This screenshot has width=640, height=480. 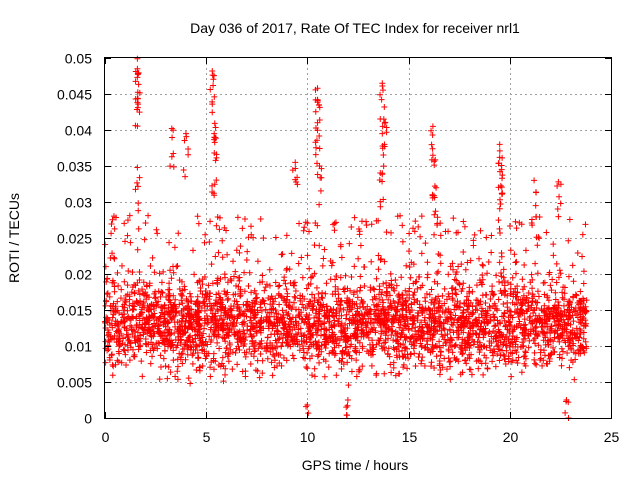 I want to click on x-tick-label: 5, so click(x=207, y=437).